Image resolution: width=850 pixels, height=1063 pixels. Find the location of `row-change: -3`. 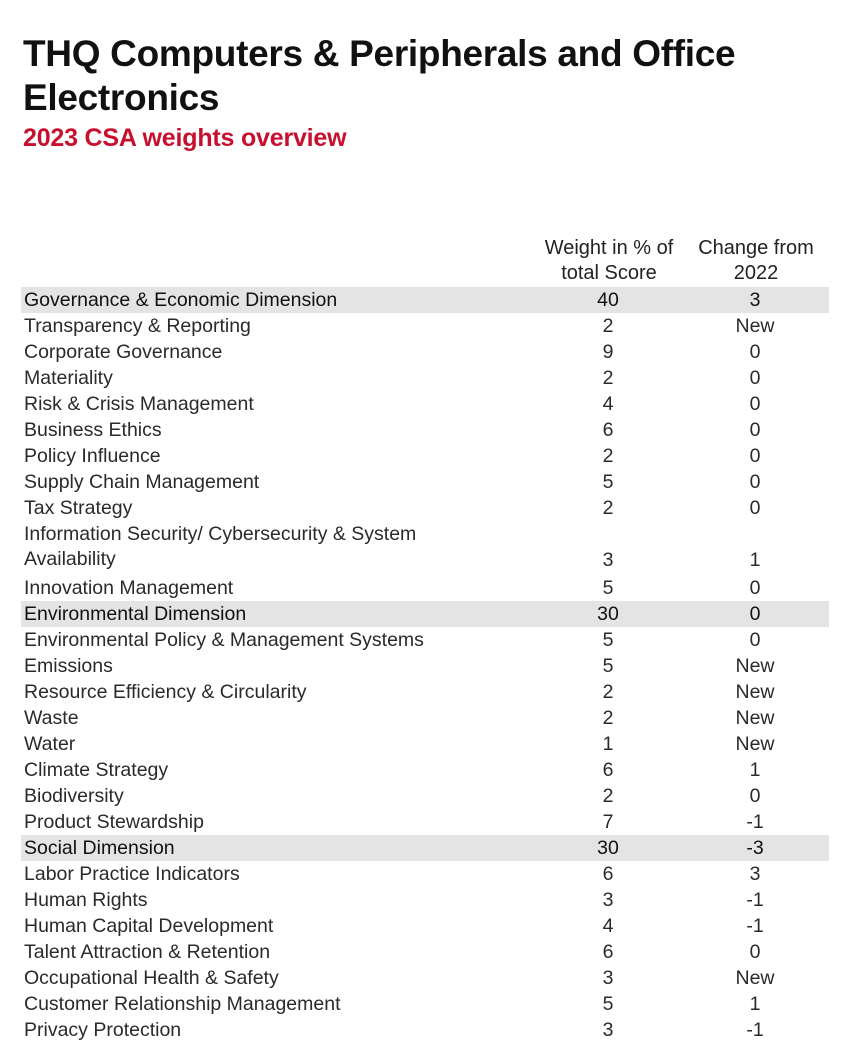

row-change: -3 is located at coordinates (755, 848).